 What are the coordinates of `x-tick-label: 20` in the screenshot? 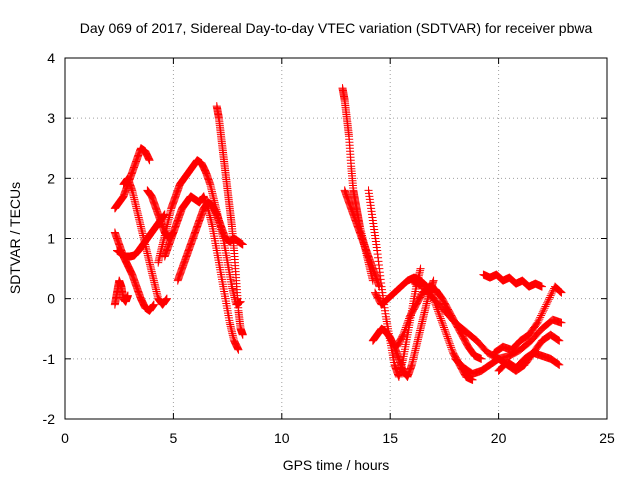 It's located at (499, 438).